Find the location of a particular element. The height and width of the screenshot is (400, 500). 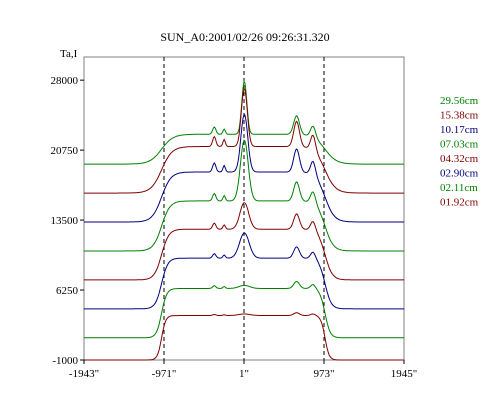

x-tick-label: 973" is located at coordinates (324, 374).